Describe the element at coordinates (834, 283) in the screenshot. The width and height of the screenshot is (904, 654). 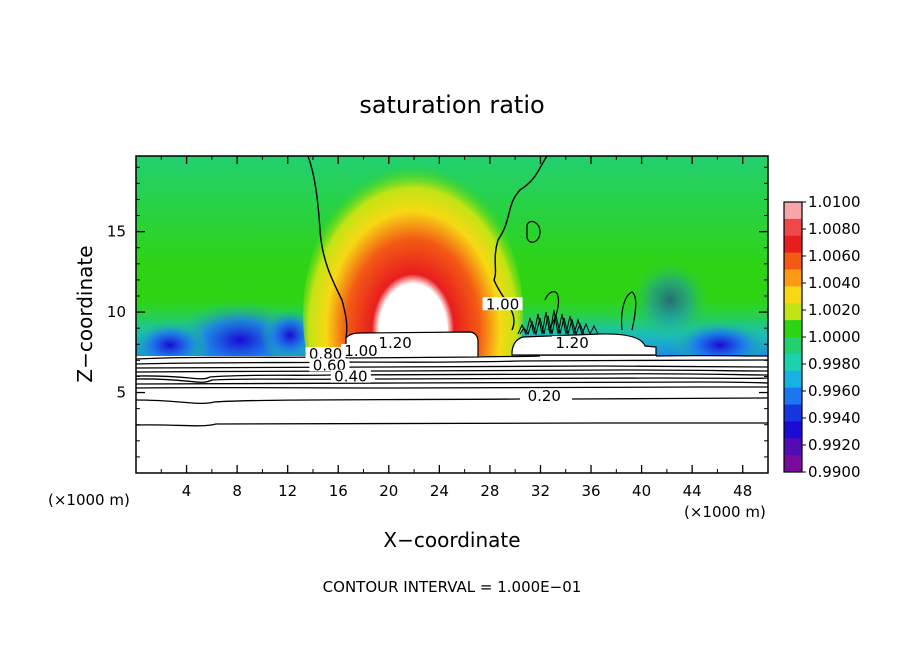
I see `colorbar-label: 1.0040` at that location.